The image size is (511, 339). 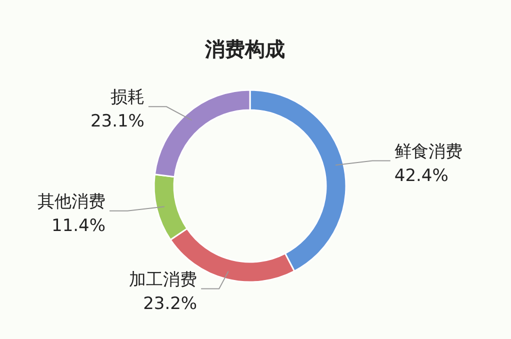 I want to click on data-label: 11.4%, so click(x=79, y=226).